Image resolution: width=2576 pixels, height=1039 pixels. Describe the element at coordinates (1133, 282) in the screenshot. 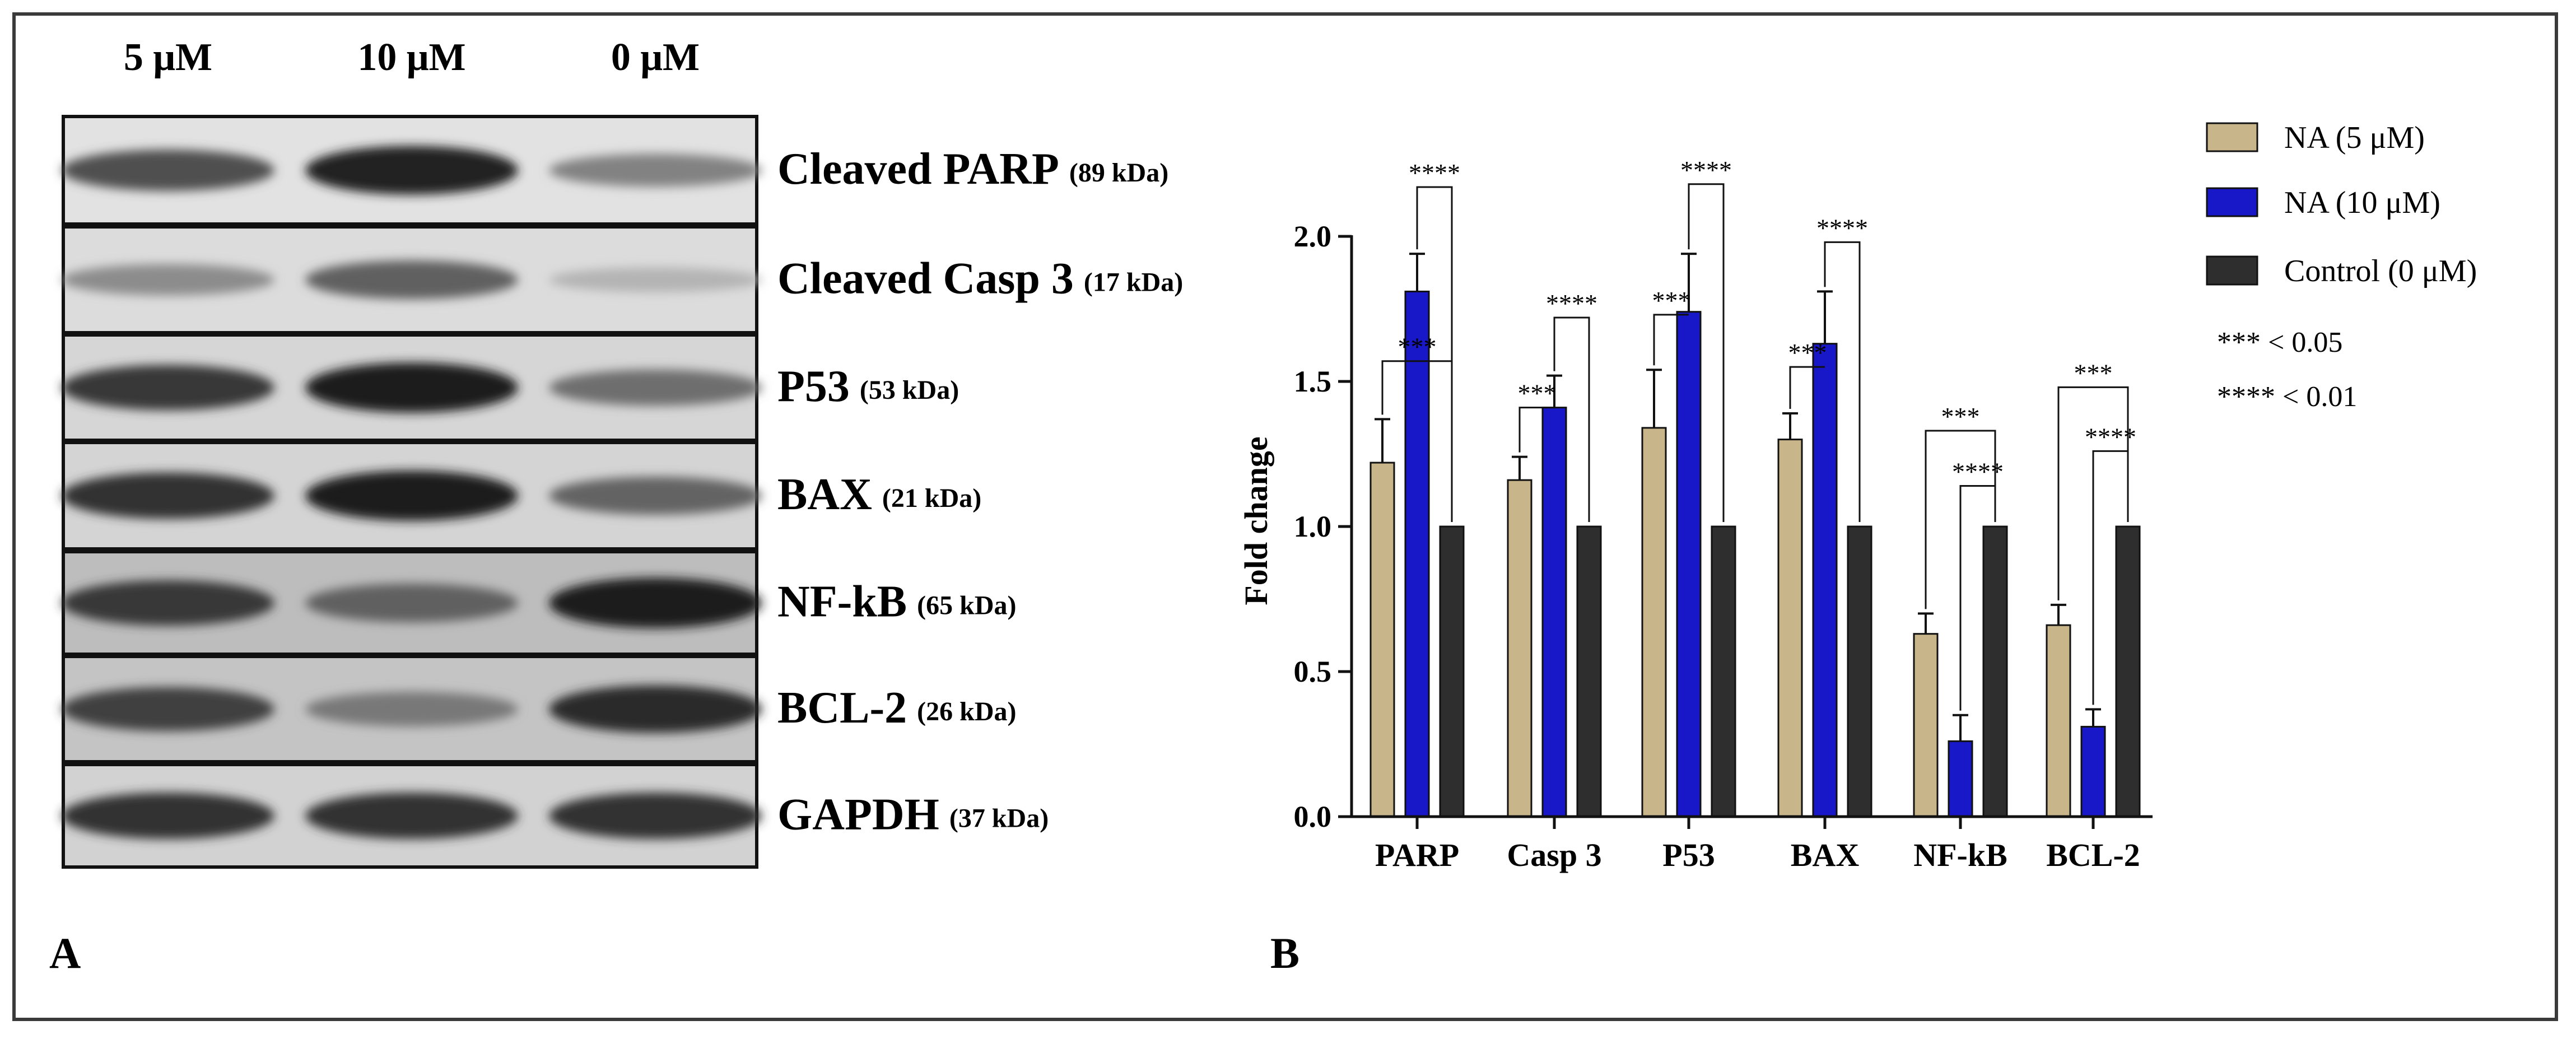

I see `protein-weight: (17 kDa)` at that location.